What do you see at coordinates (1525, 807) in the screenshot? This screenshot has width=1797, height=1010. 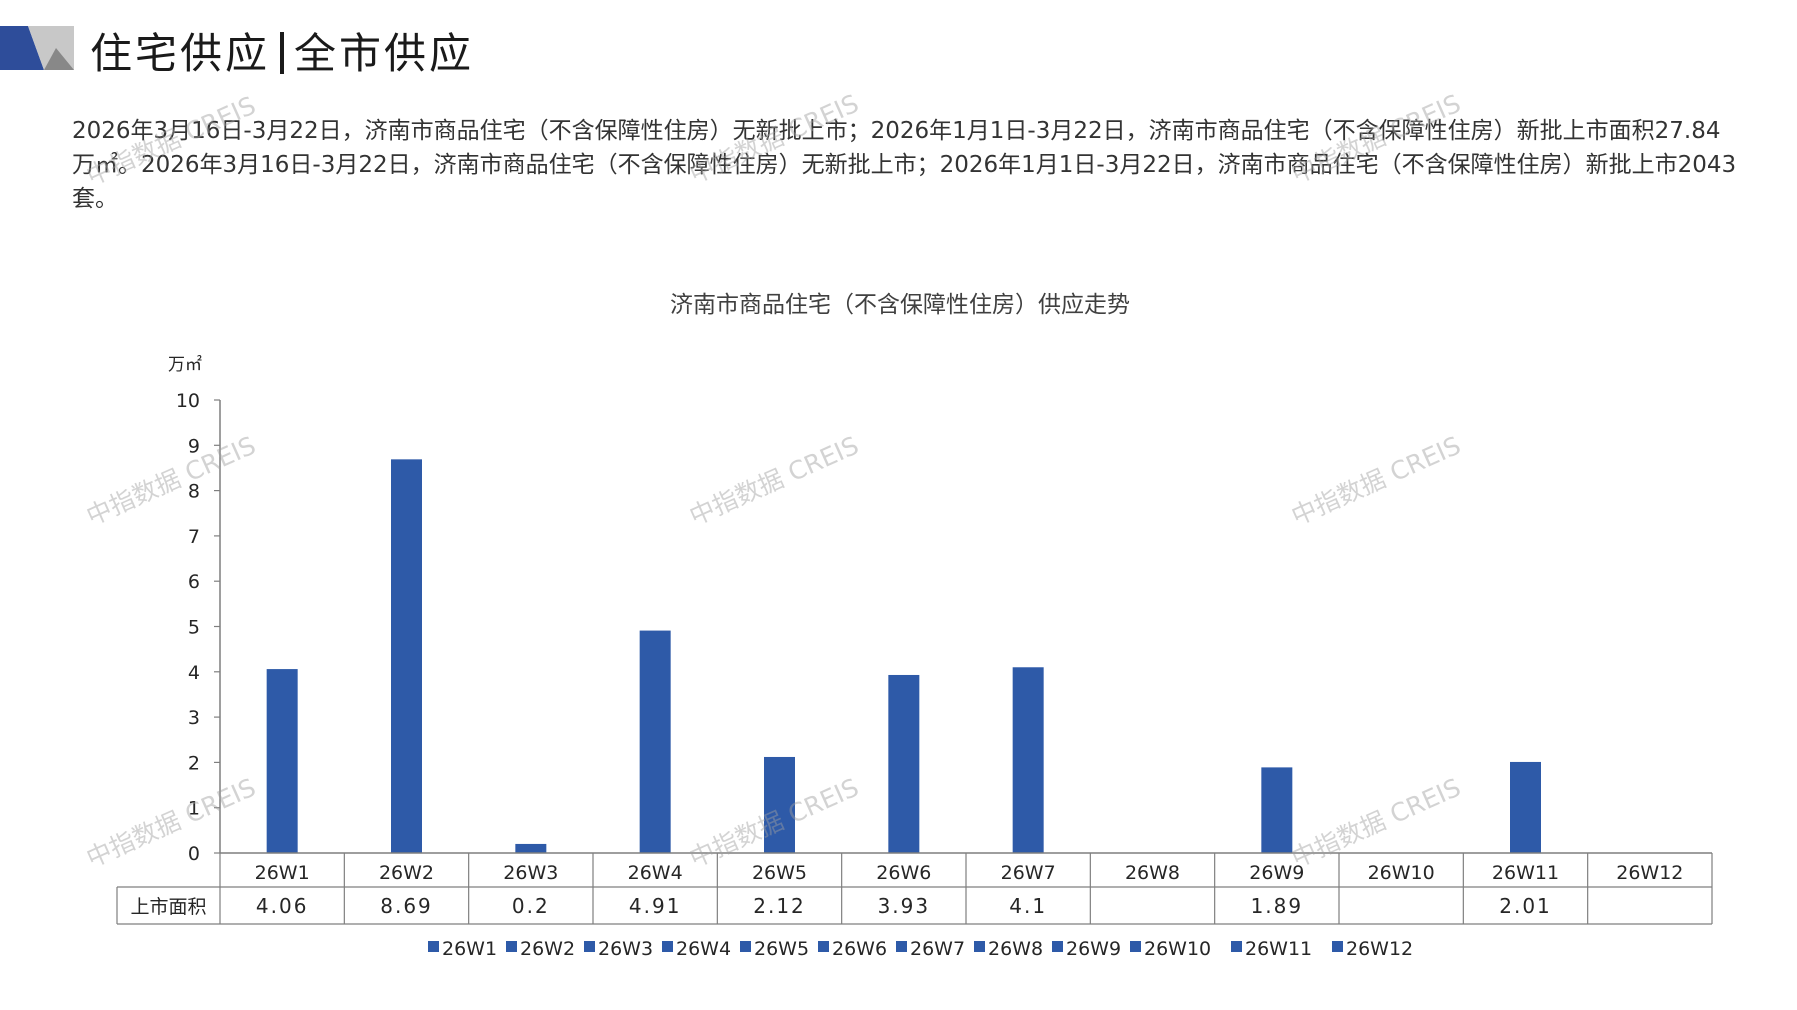 I see `bar-26w11` at bounding box center [1525, 807].